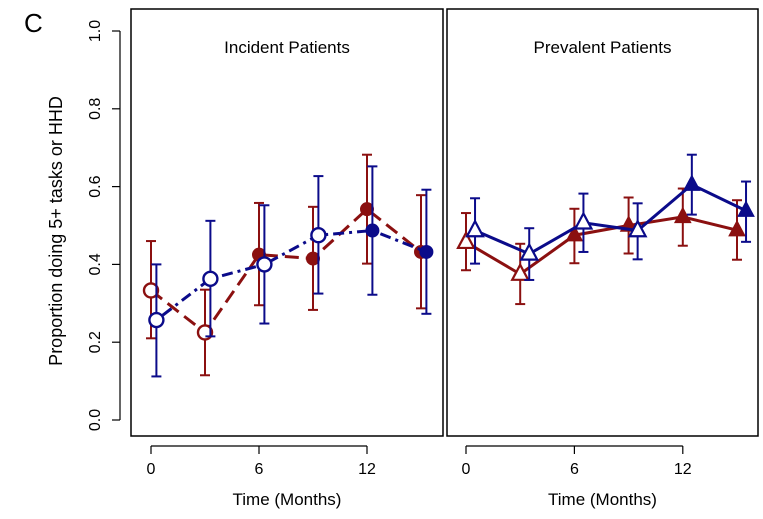 The image size is (763, 519). Describe the element at coordinates (95, 420) in the screenshot. I see `y-tick-label: 0.0` at that location.